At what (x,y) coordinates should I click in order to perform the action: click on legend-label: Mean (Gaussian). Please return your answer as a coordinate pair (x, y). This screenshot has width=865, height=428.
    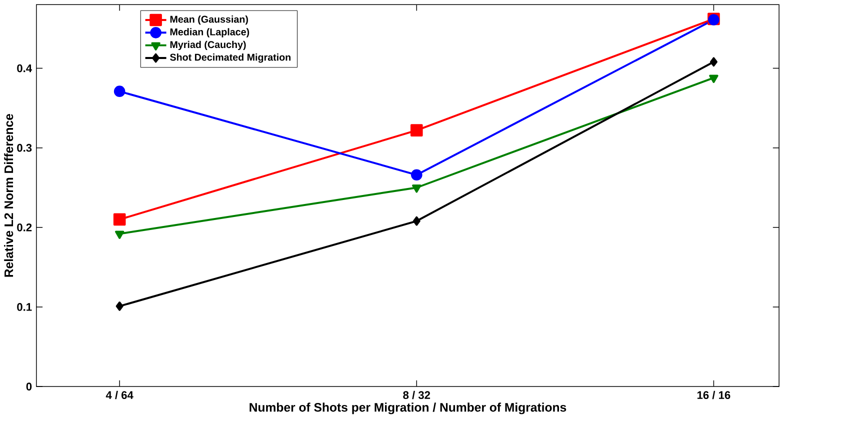
    Looking at the image, I should click on (209, 20).